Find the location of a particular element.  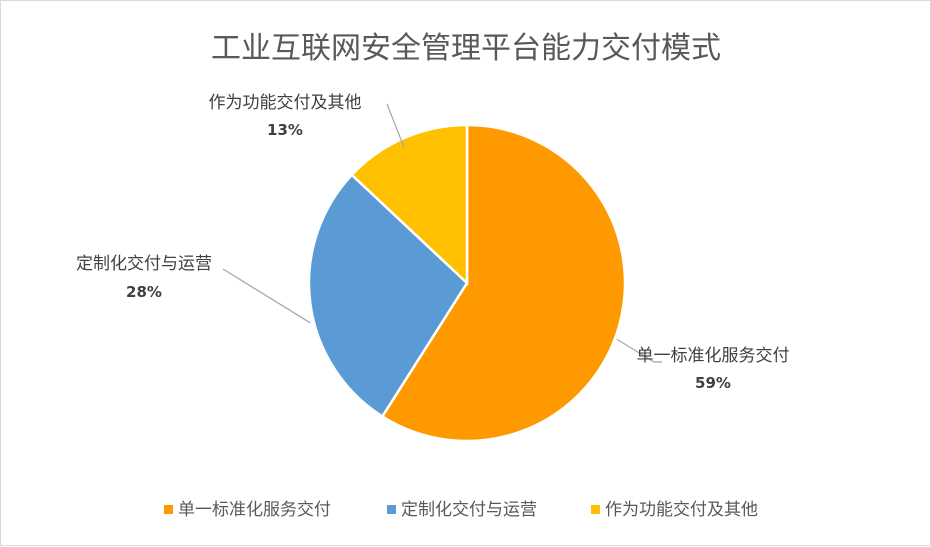

data-label-value: 59% is located at coordinates (713, 383).